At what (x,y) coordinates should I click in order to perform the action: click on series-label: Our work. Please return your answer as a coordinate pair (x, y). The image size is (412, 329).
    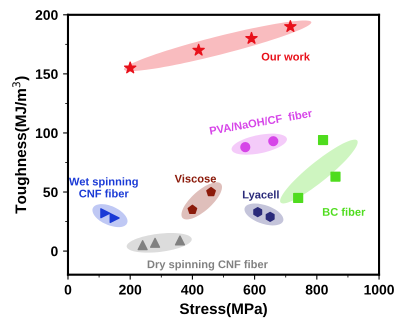
    Looking at the image, I should click on (286, 56).